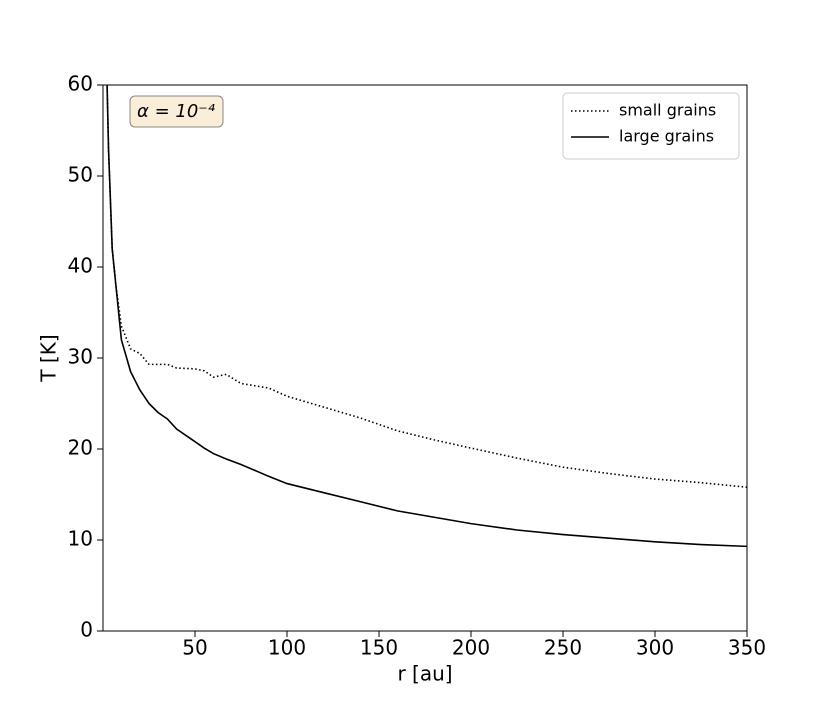 The height and width of the screenshot is (709, 831). I want to click on annotation-box, so click(176, 111).